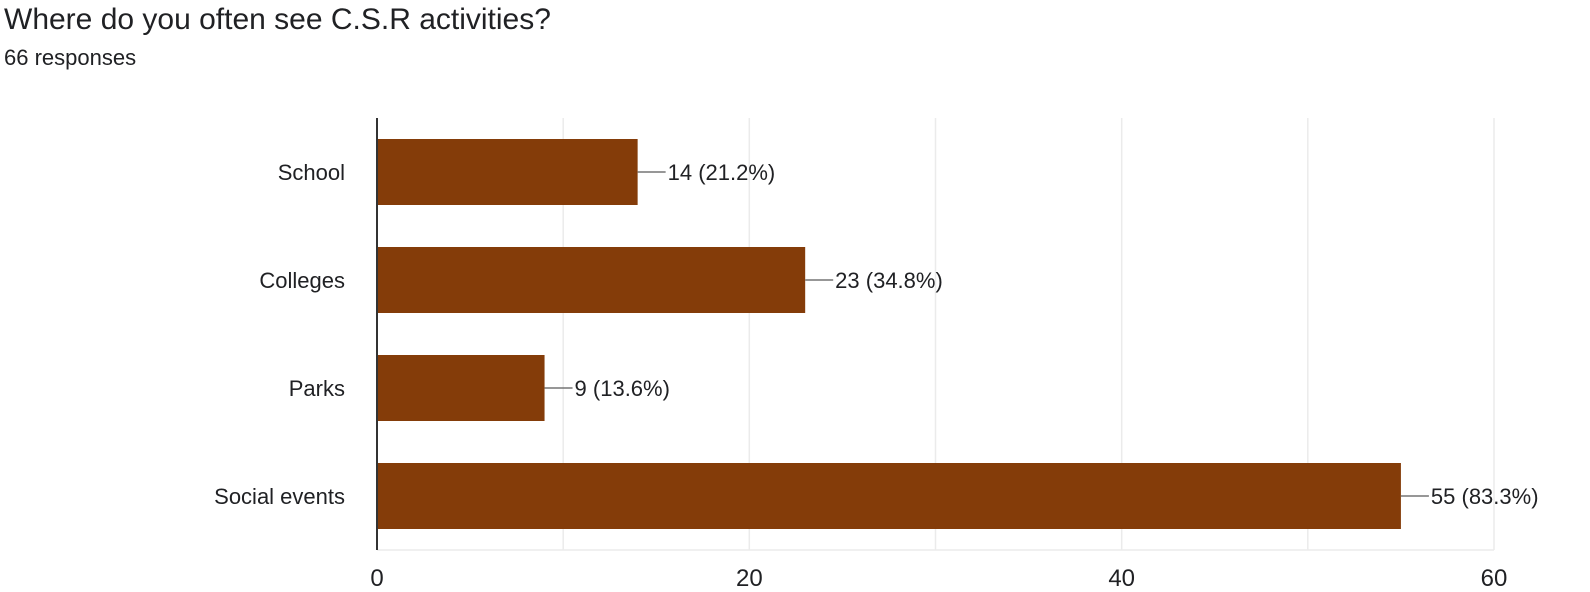 This screenshot has width=1590, height=592. I want to click on bar-school, so click(507, 172).